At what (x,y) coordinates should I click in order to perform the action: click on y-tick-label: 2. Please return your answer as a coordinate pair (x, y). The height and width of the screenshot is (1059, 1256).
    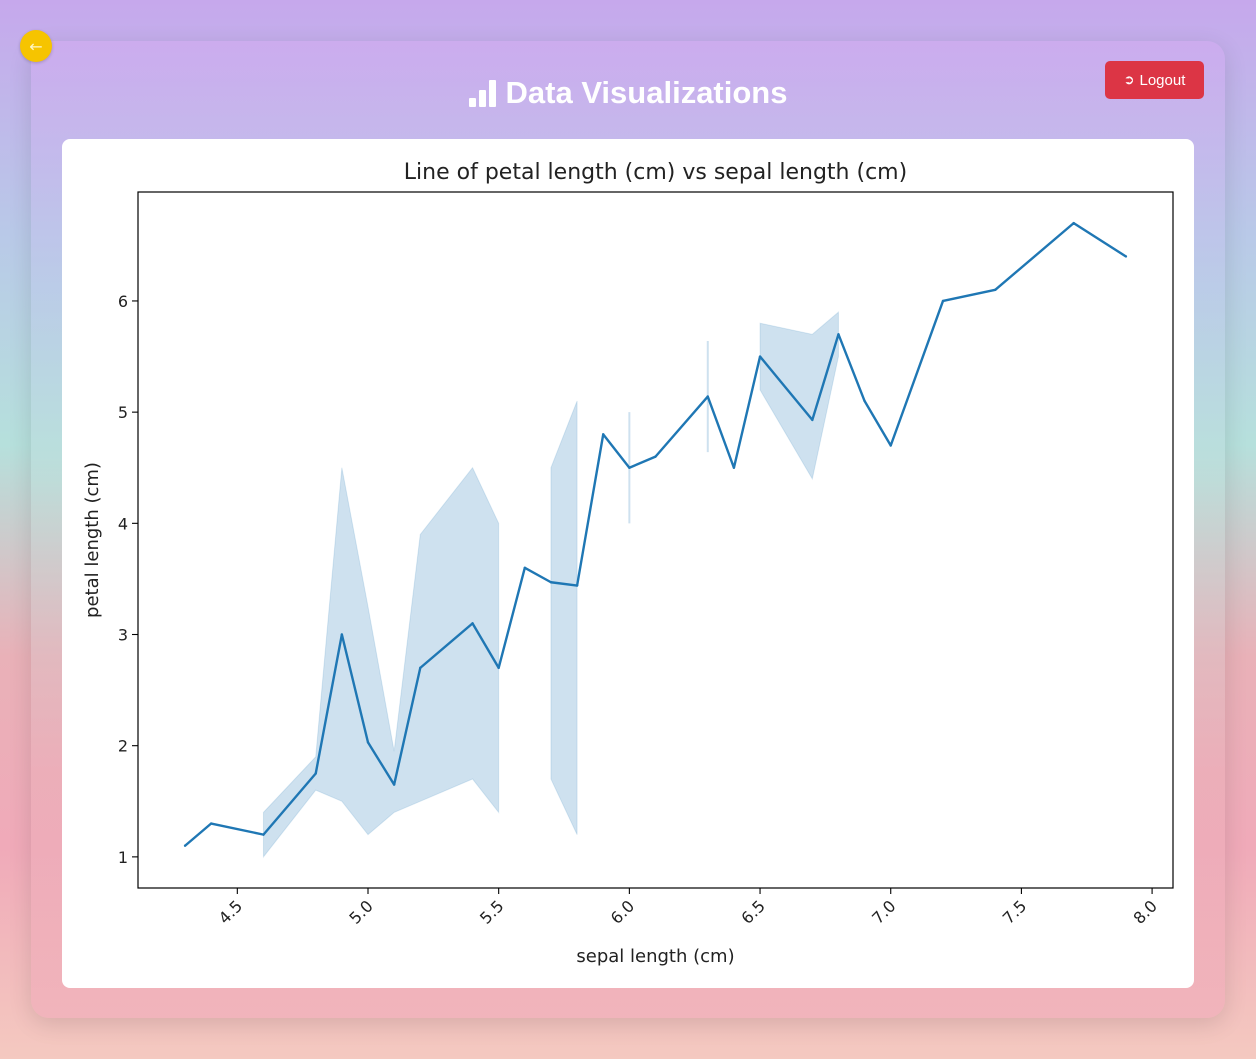
    Looking at the image, I should click on (123, 746).